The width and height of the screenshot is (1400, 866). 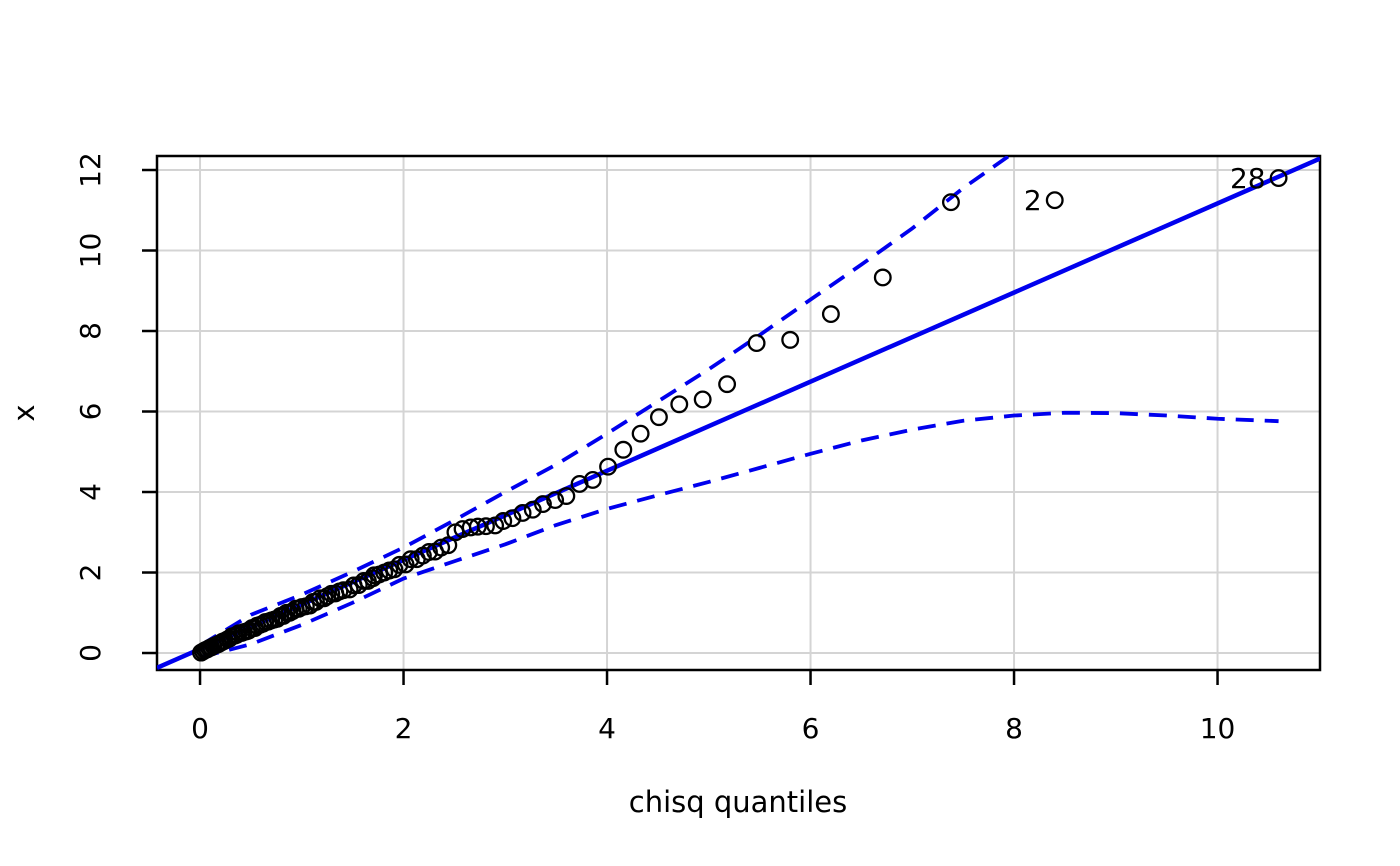 I want to click on y-axis-tick-label: 10, so click(x=90, y=251).